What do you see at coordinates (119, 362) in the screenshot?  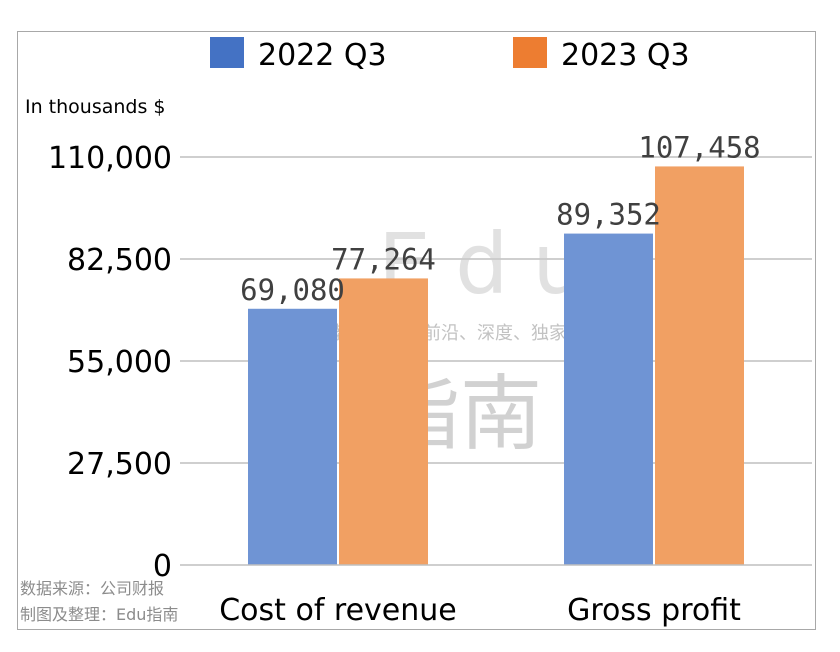 I see `y-tick-label: 55,000` at bounding box center [119, 362].